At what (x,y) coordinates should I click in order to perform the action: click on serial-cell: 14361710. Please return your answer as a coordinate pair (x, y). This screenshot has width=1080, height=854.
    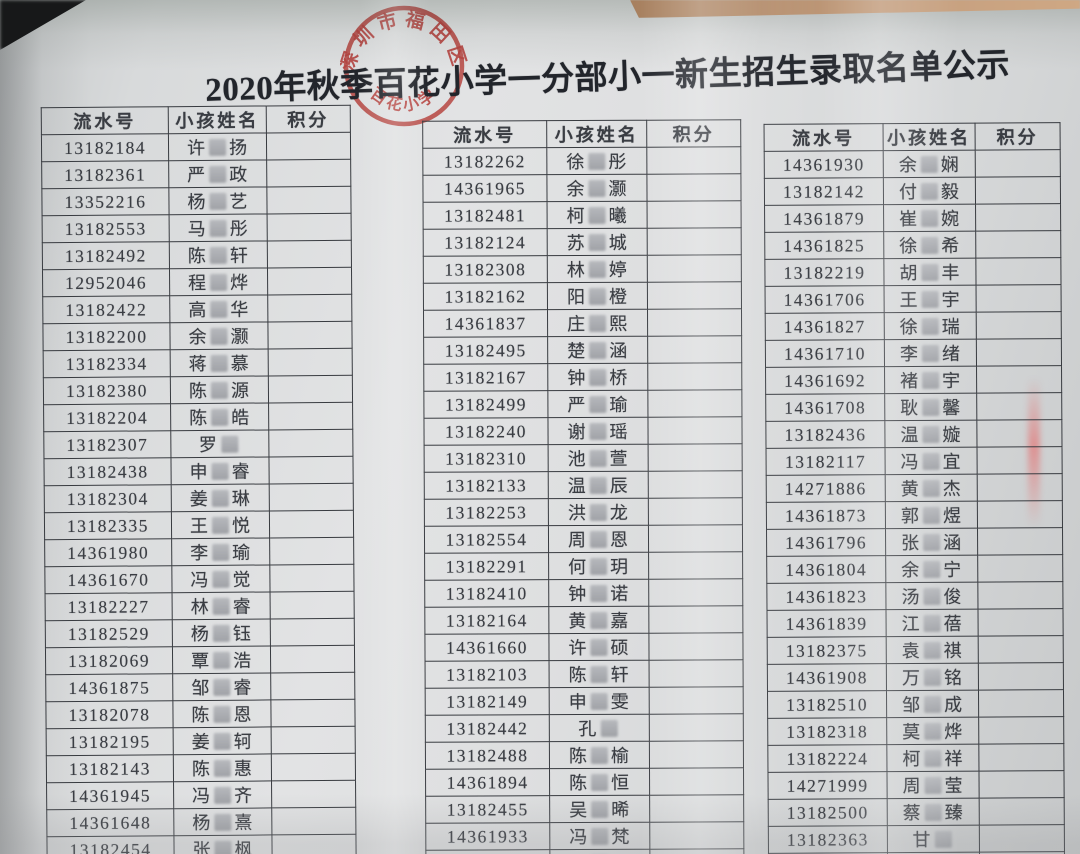
    Looking at the image, I should click on (825, 353).